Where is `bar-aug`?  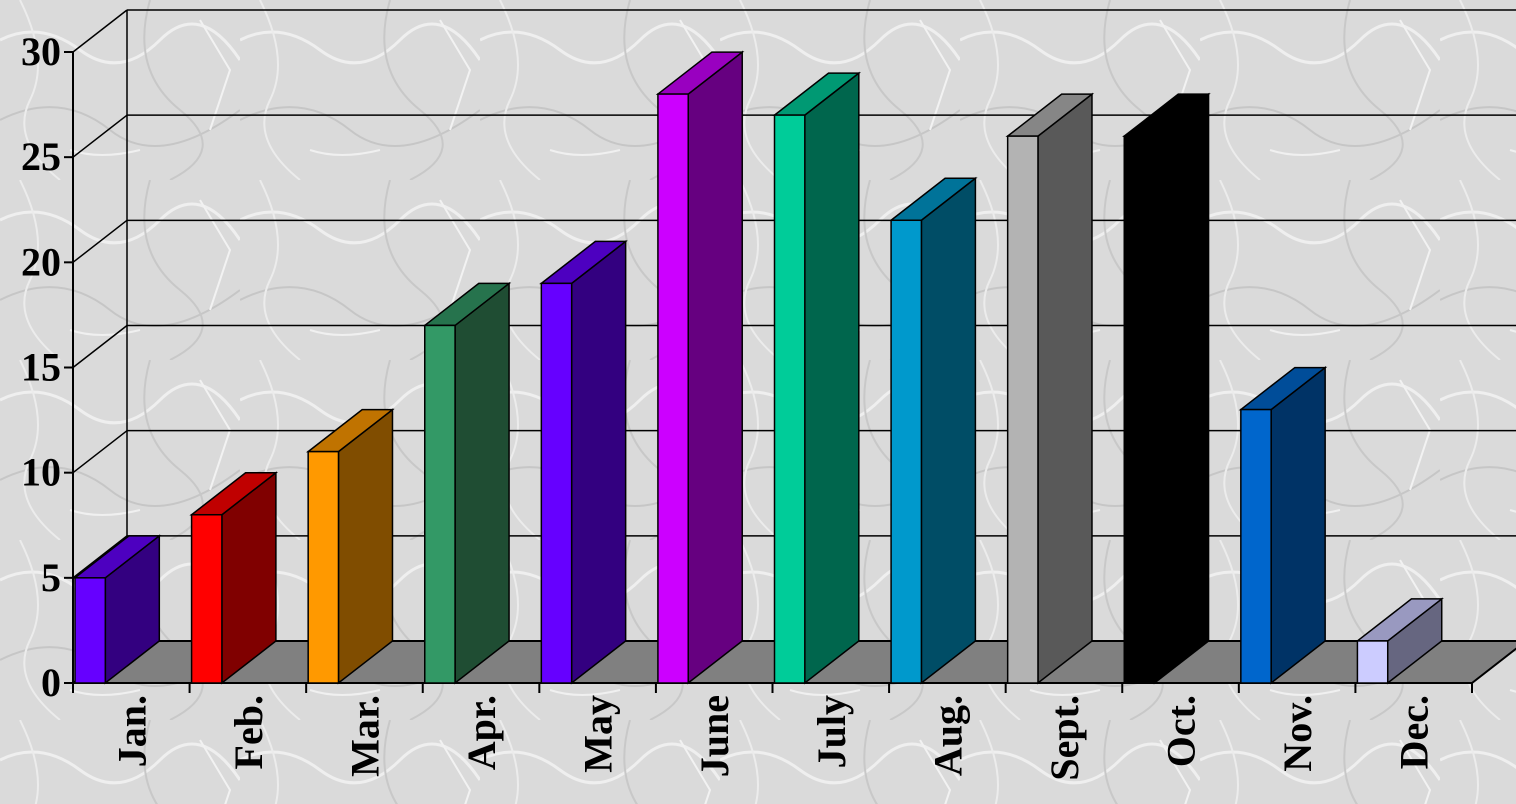 bar-aug is located at coordinates (933, 430).